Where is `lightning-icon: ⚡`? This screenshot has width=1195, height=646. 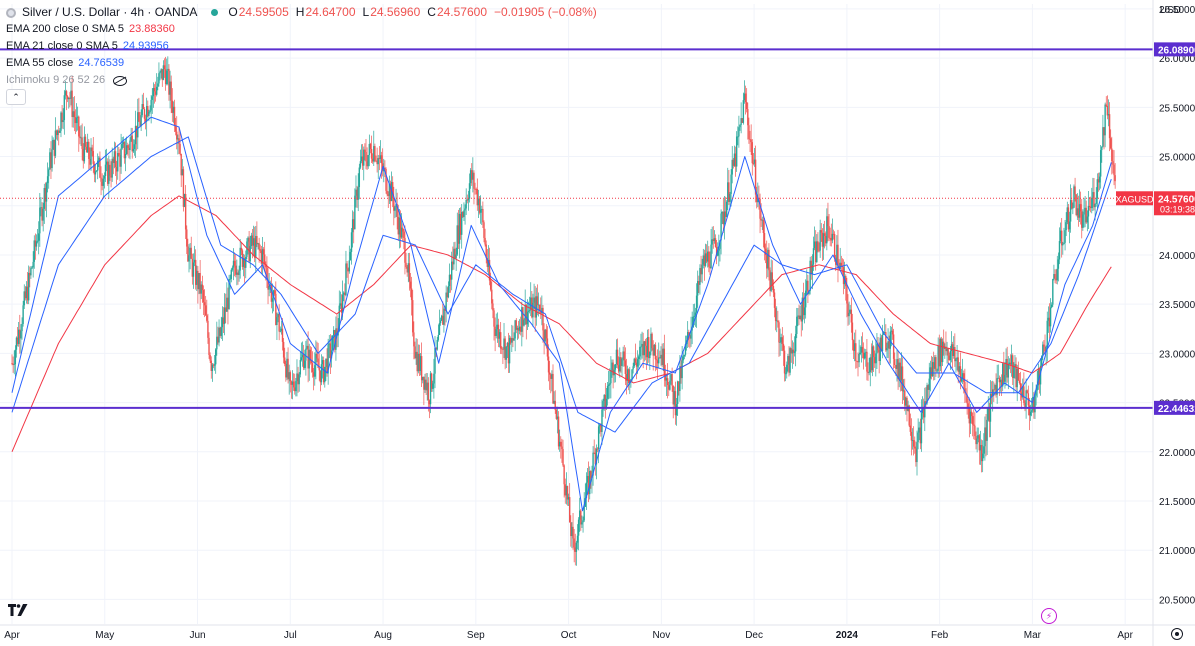 lightning-icon: ⚡ is located at coordinates (1049, 616).